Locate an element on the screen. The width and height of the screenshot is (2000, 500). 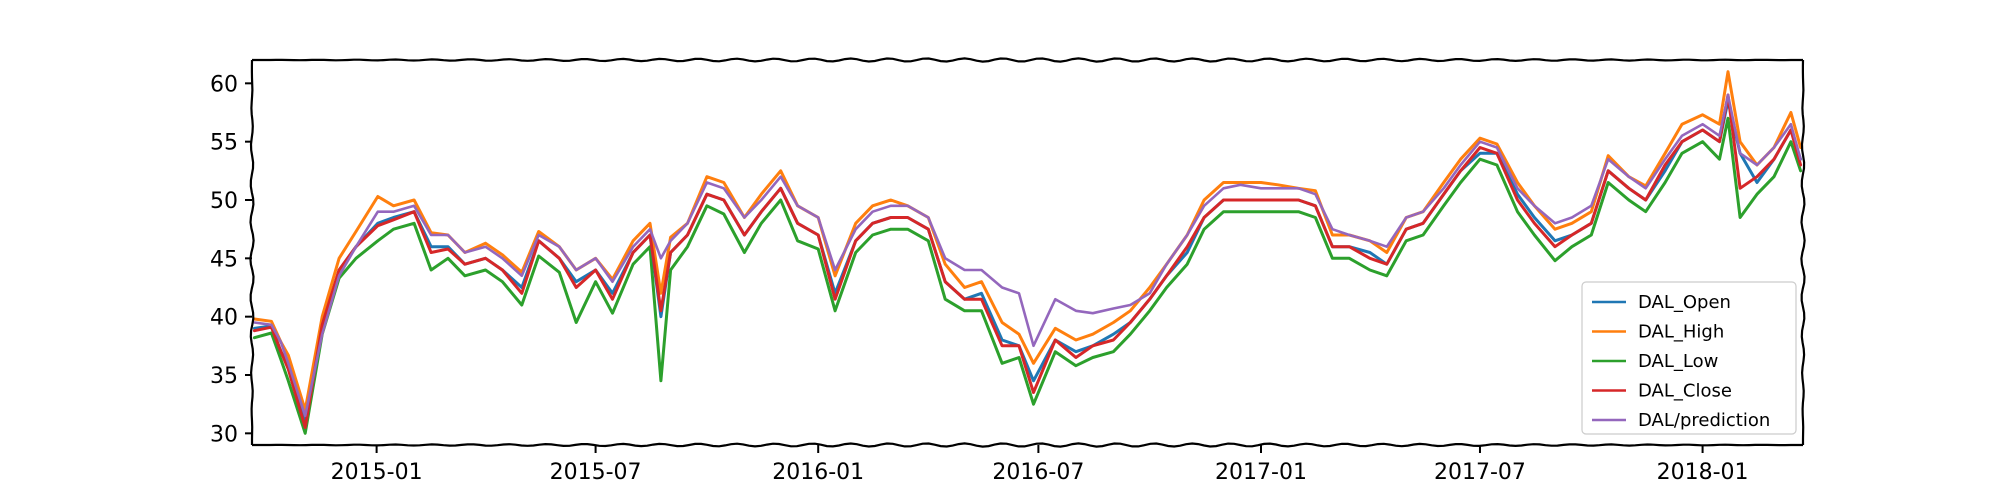
y-tick-label: 45 is located at coordinates (224, 259).